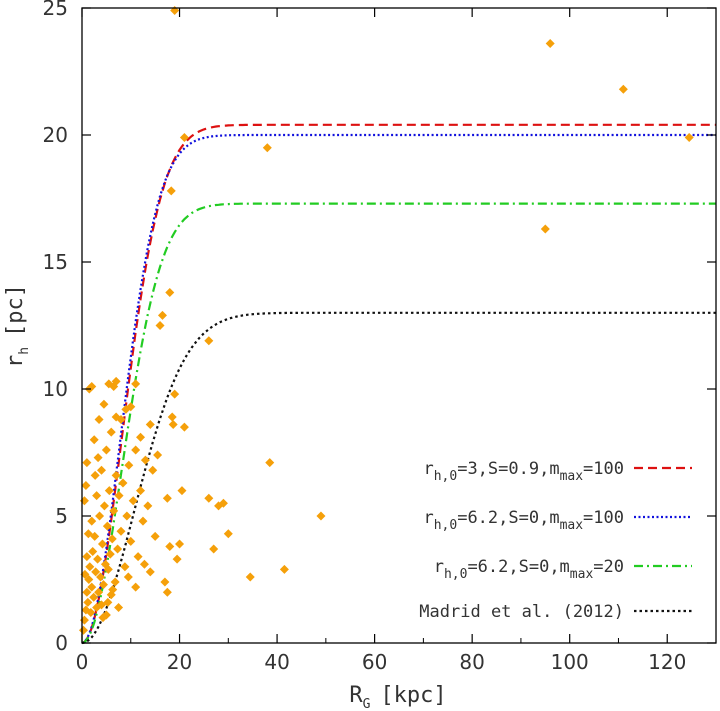  What do you see at coordinates (667, 662) in the screenshot?
I see `x-tick-label: 120` at bounding box center [667, 662].